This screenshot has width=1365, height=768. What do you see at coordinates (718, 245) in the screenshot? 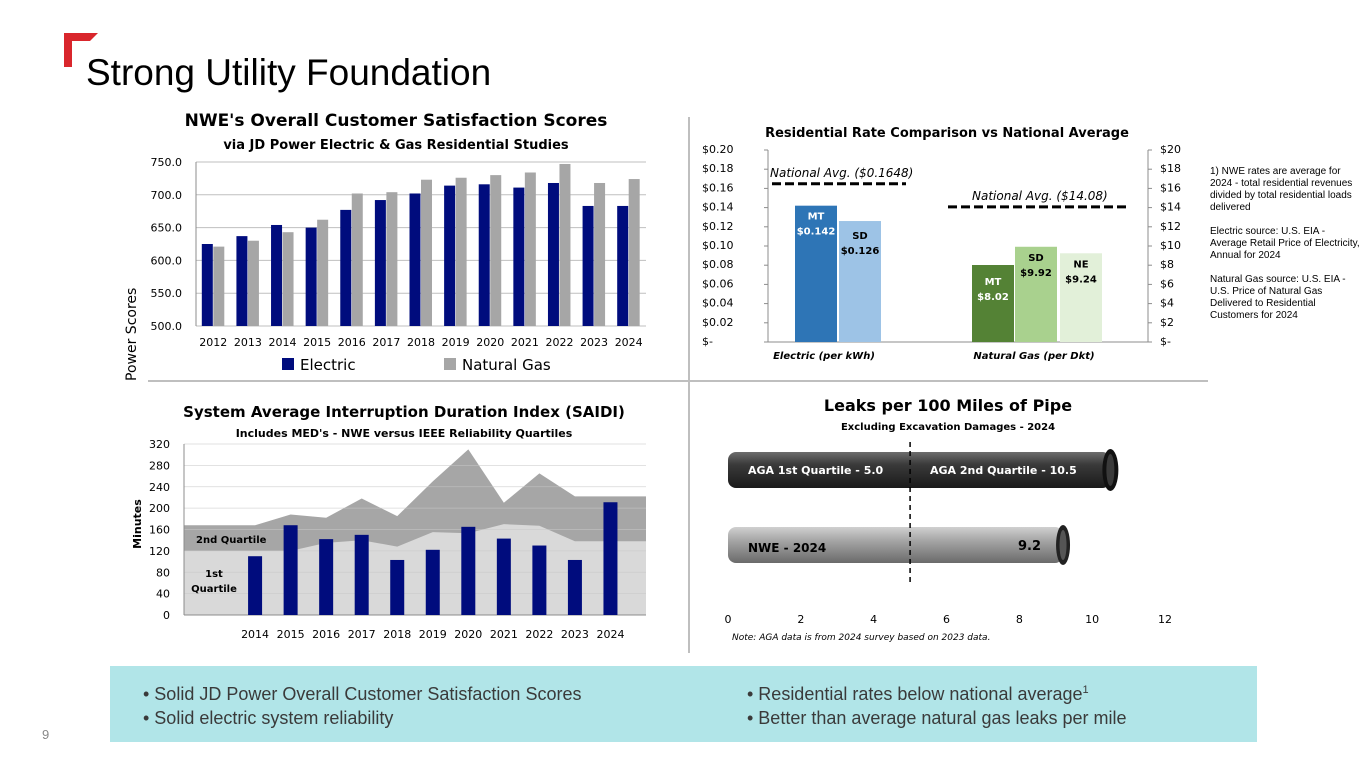
I see `rates-left-tick-label: $0.10` at bounding box center [718, 245].